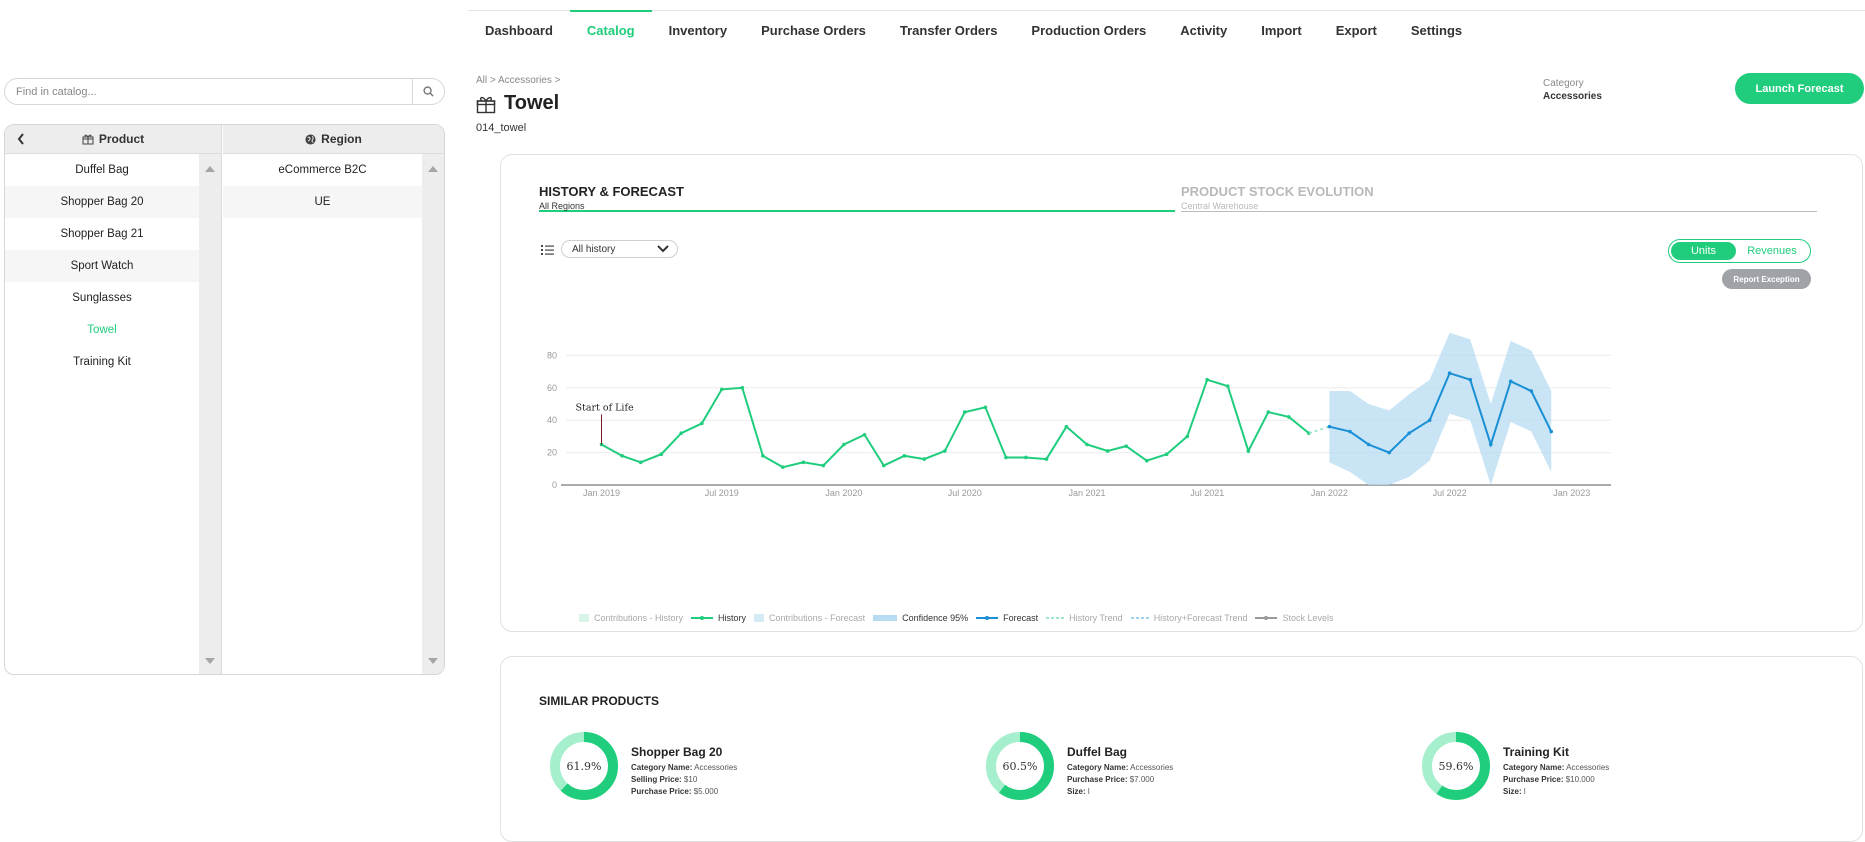 Image resolution: width=1865 pixels, height=842 pixels. I want to click on search-icon, so click(428, 91).